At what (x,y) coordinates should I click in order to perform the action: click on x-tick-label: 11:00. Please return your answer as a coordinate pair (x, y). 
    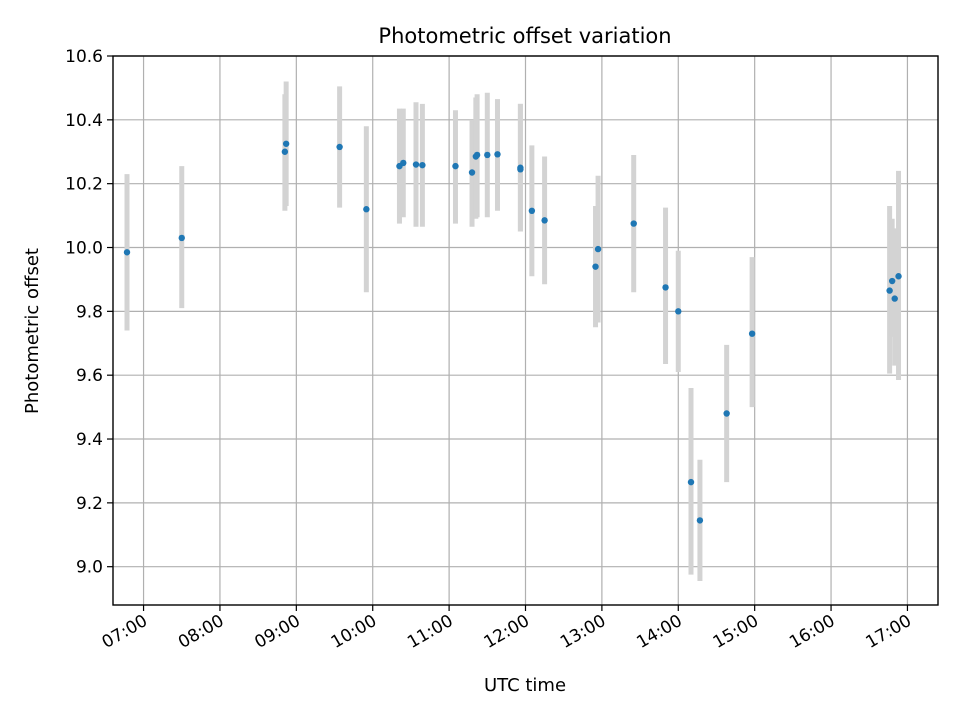
    Looking at the image, I should click on (430, 632).